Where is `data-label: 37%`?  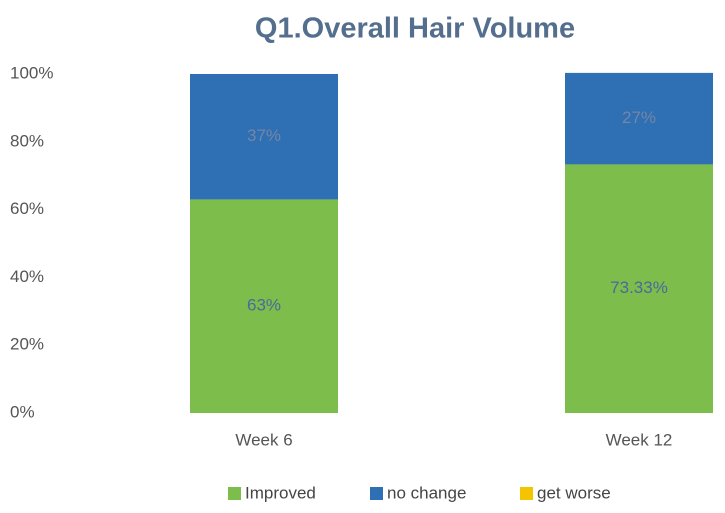 data-label: 37% is located at coordinates (264, 135).